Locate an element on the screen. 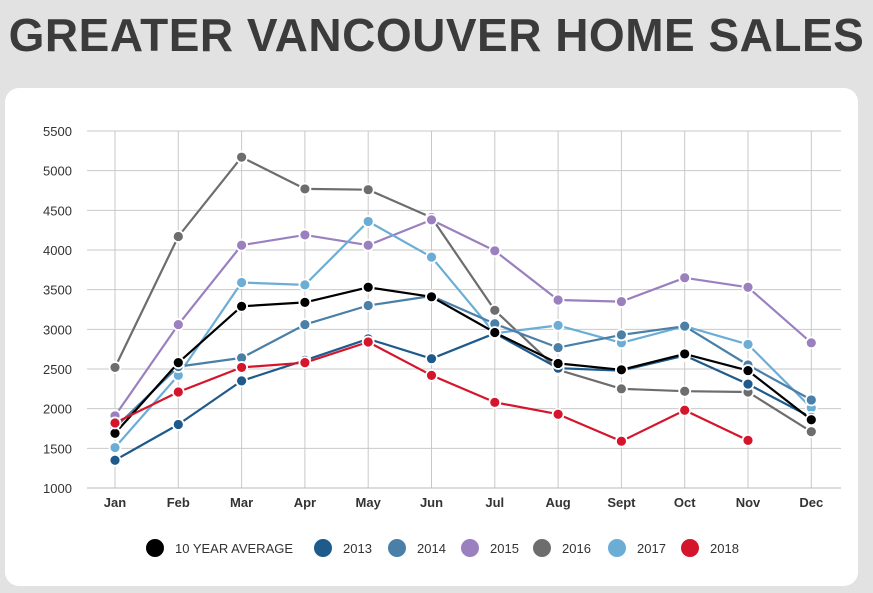  y-tick-label: 1500 is located at coordinates (57, 448).